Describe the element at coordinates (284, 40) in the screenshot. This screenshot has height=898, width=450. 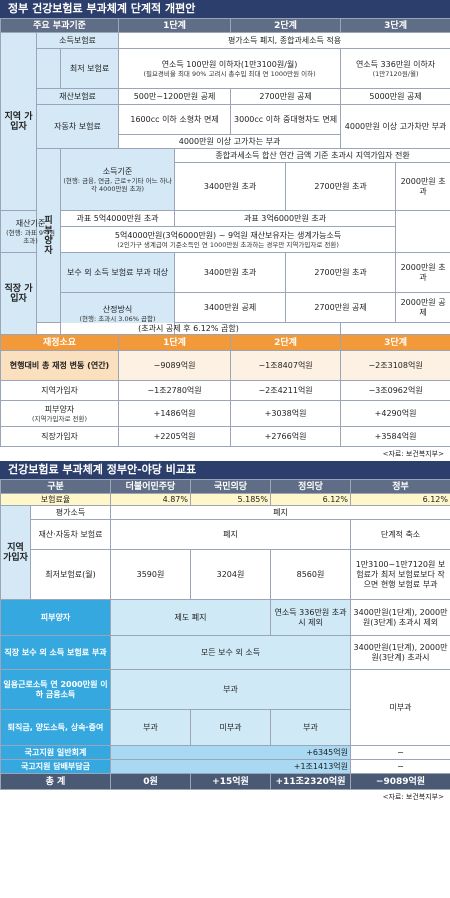
I see `income-premium-value: 평가소득 폐지, 종합과세소득 적용` at that location.